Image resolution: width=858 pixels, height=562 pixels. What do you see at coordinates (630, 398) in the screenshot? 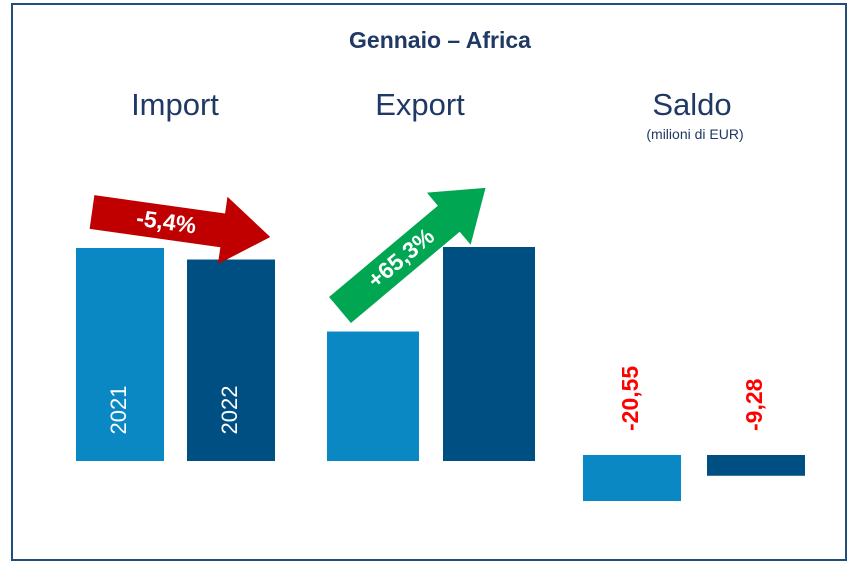
I see `value-label: -20,55` at bounding box center [630, 398].